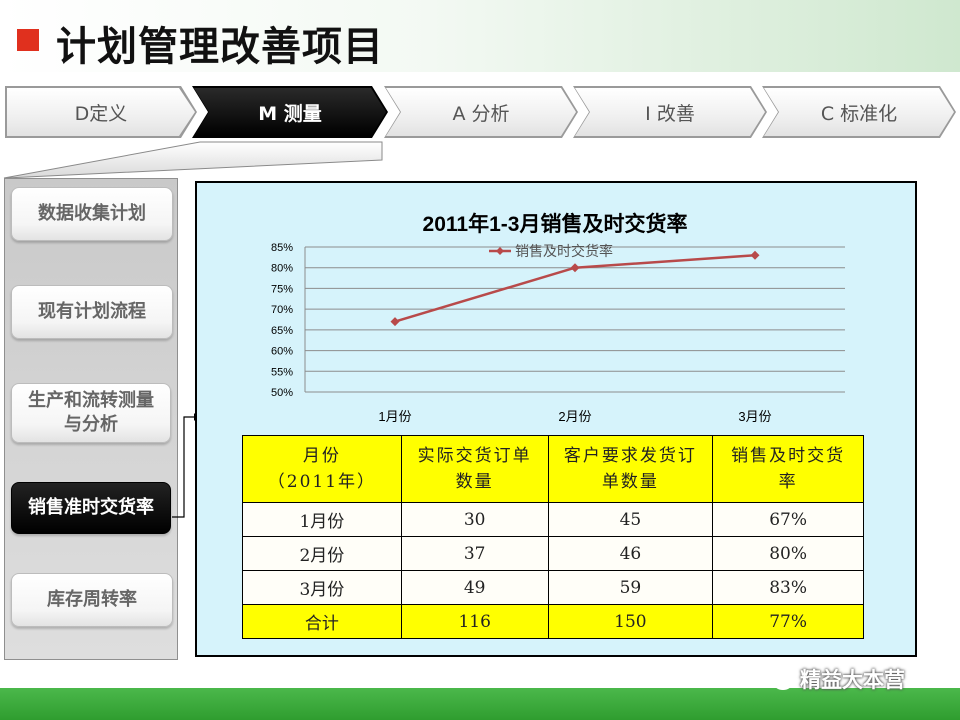 Image resolution: width=960 pixels, height=720 pixels. I want to click on sidebar-item-inventory-turnover: 库存周转率, so click(92, 600).